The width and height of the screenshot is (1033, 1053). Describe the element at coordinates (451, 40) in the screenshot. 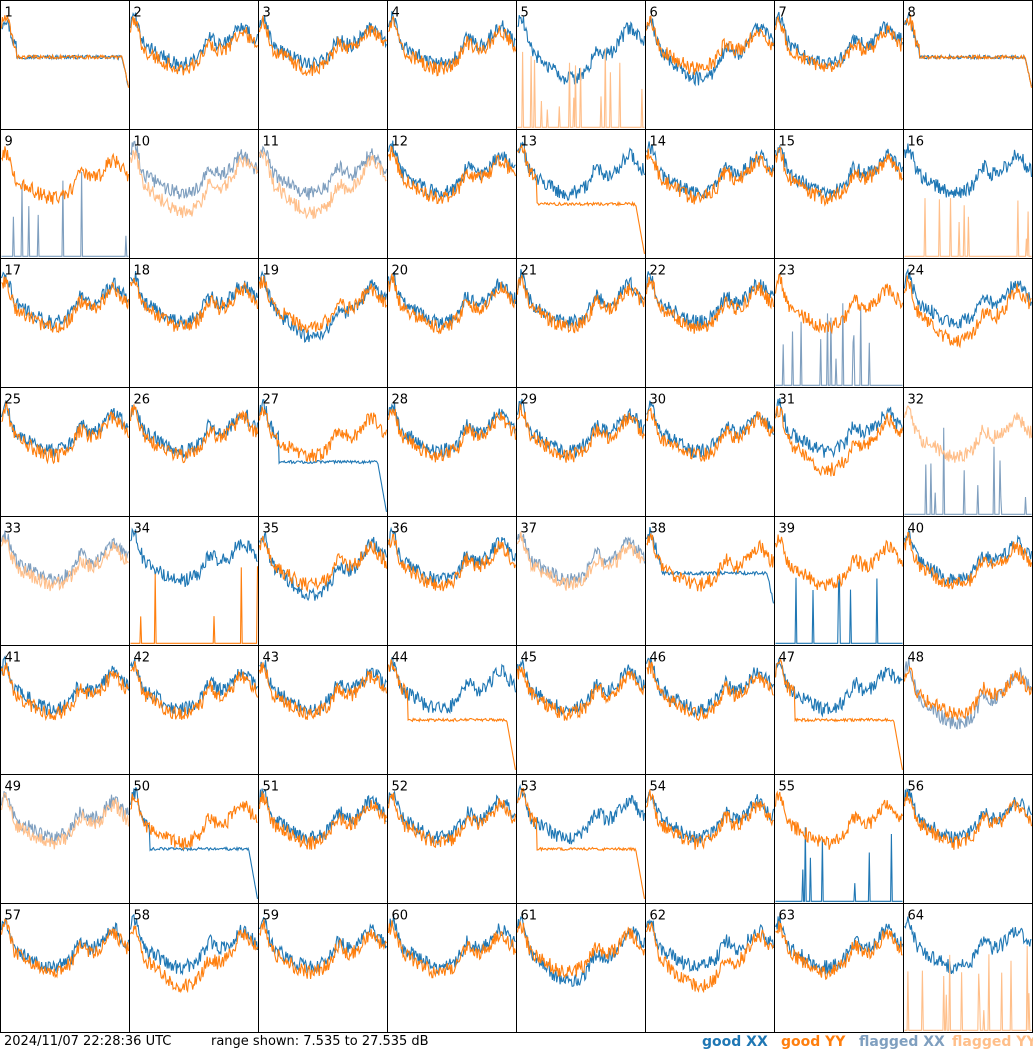

I see `panel-4-xx-line` at that location.